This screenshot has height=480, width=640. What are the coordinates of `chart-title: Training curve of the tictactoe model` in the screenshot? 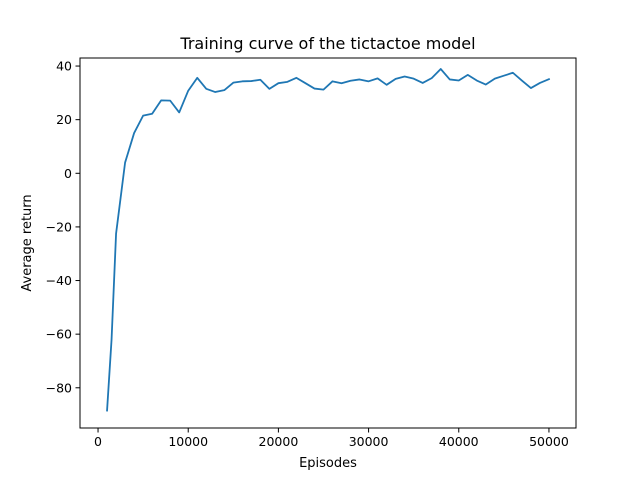 It's located at (327, 43).